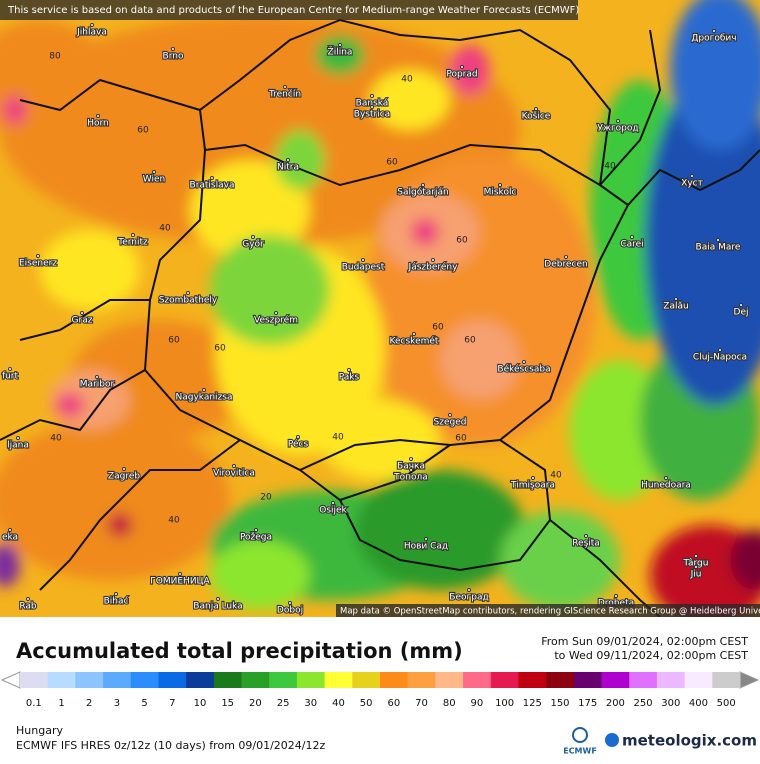 The width and height of the screenshot is (760, 764). Describe the element at coordinates (10, 377) in the screenshot. I see `city-label: furt` at that location.